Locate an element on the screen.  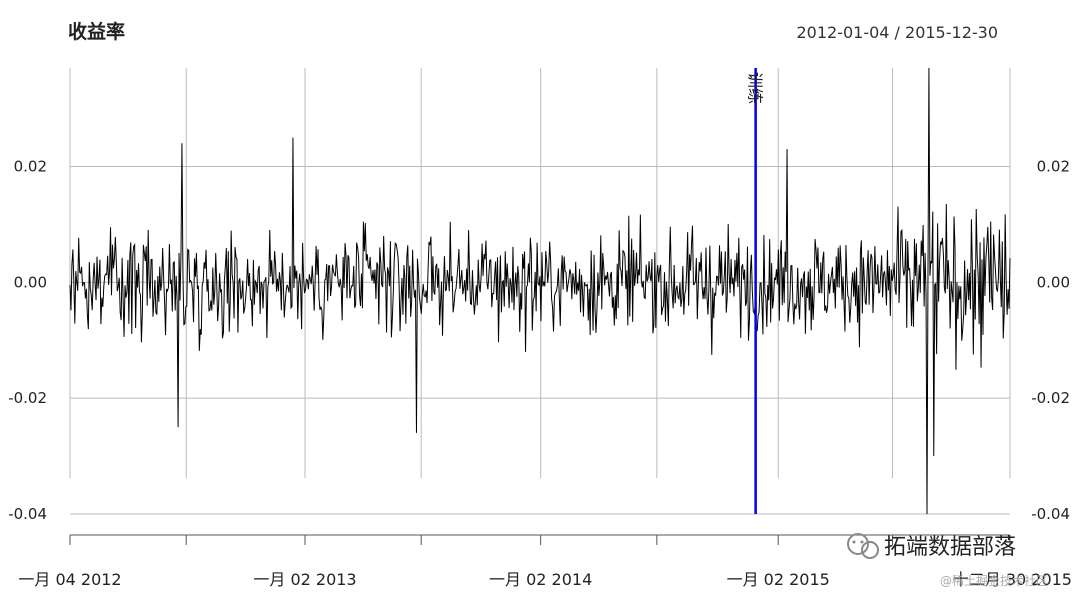
x-tick-label: 一月 02 2013 is located at coordinates (304, 579).